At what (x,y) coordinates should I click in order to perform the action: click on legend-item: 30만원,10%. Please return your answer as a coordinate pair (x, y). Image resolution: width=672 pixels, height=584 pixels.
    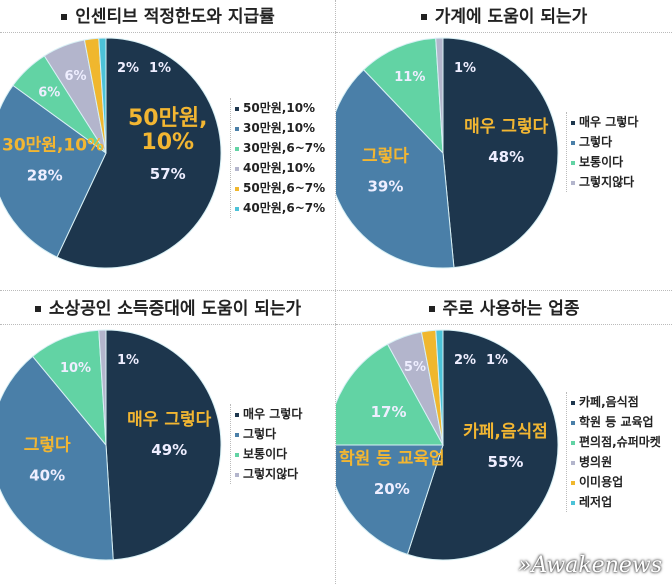
    Looking at the image, I should click on (280, 128).